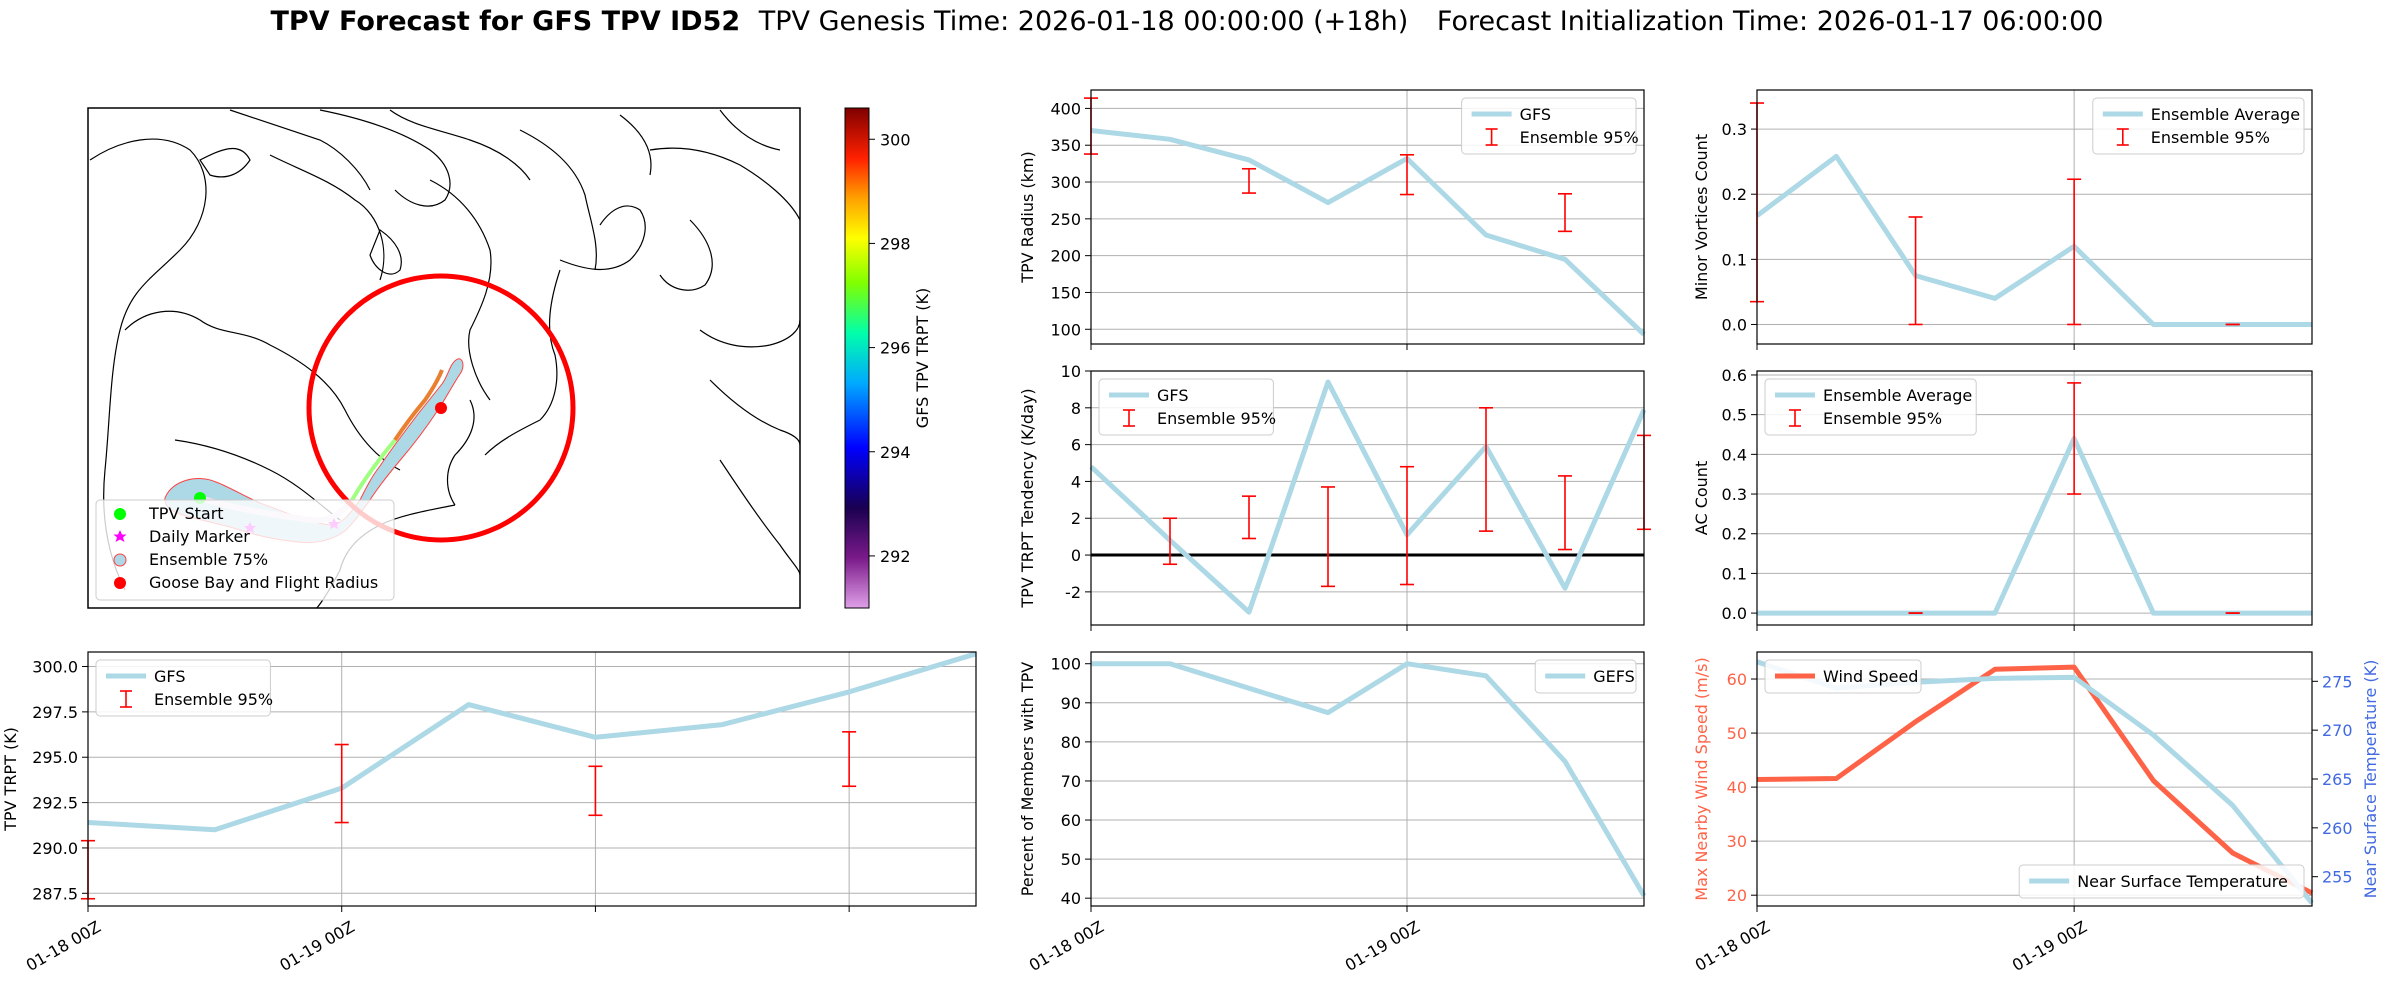  I want to click on ylabel: TPV TRPT Tendency (K/day), so click(1027, 498).